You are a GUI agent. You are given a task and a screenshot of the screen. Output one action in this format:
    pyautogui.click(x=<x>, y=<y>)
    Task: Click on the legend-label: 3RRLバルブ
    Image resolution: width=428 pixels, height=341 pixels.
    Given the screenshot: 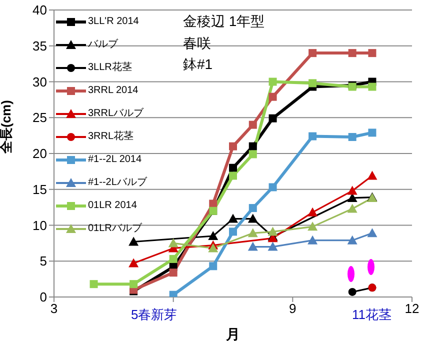 What is the action you would take?
    pyautogui.click(x=116, y=113)
    